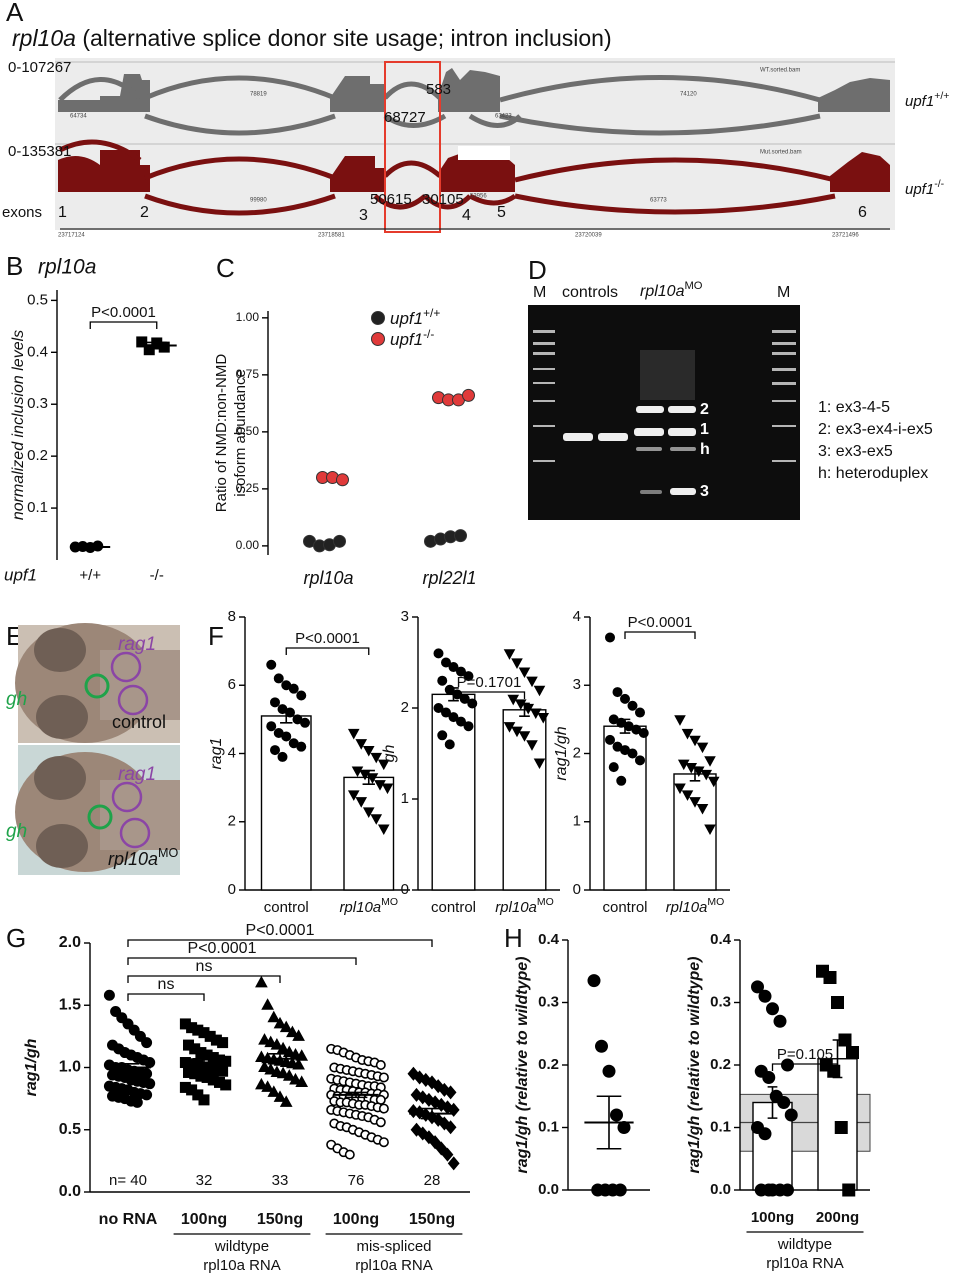 The width and height of the screenshot is (956, 1280). Describe the element at coordinates (90, 575) in the screenshot. I see `x-tick-label: +/+` at that location.